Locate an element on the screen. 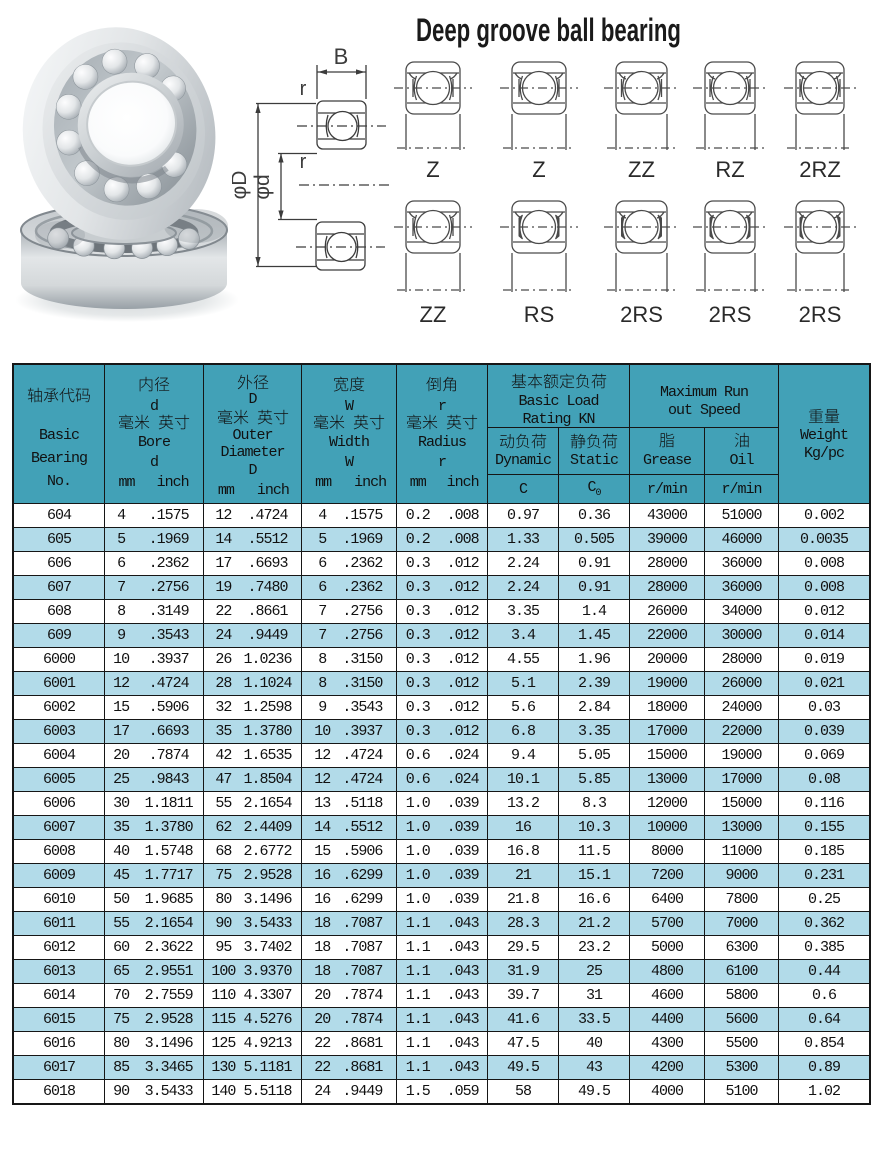  svg-text: B is located at coordinates (341, 56).